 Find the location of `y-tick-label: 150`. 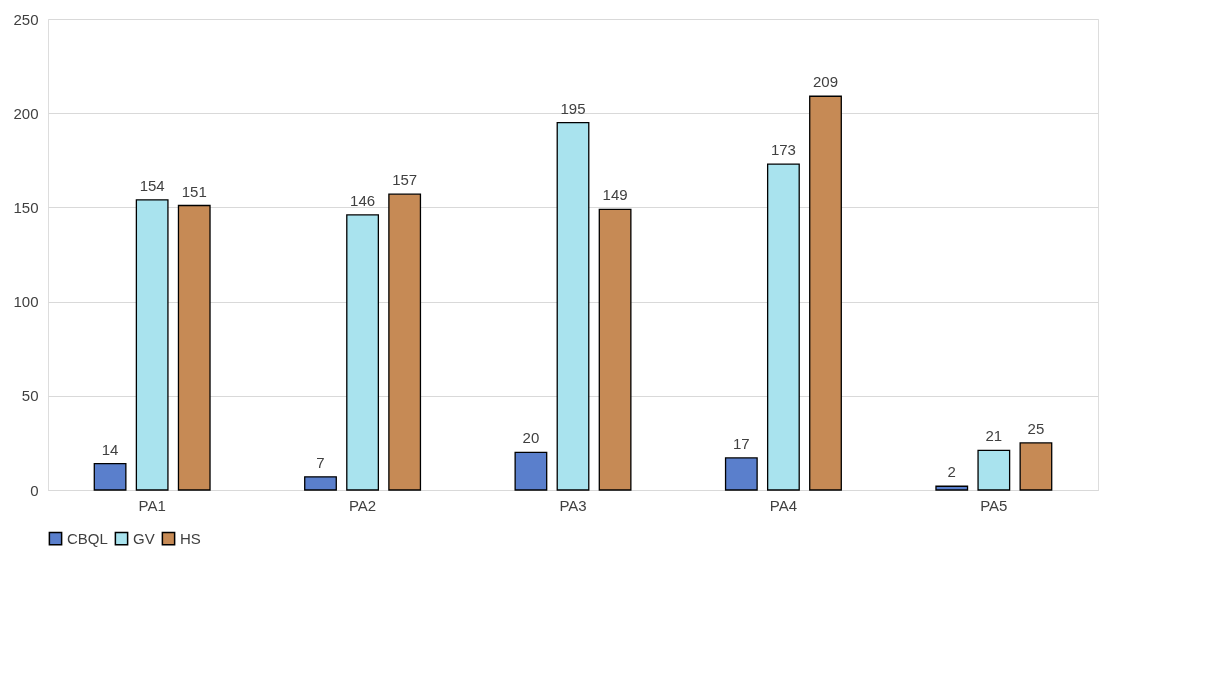

y-tick-label: 150 is located at coordinates (26, 207).